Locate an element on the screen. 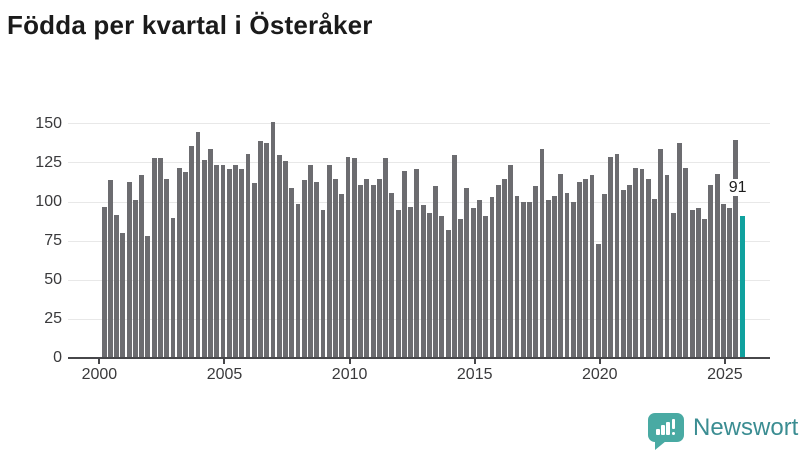 This screenshot has height=450, width=800. x-axis-label: 2020 is located at coordinates (599, 374).